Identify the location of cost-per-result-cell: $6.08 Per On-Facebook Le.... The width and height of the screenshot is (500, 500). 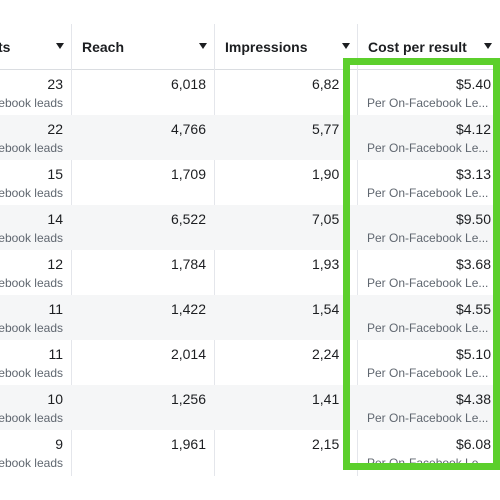
(429, 452).